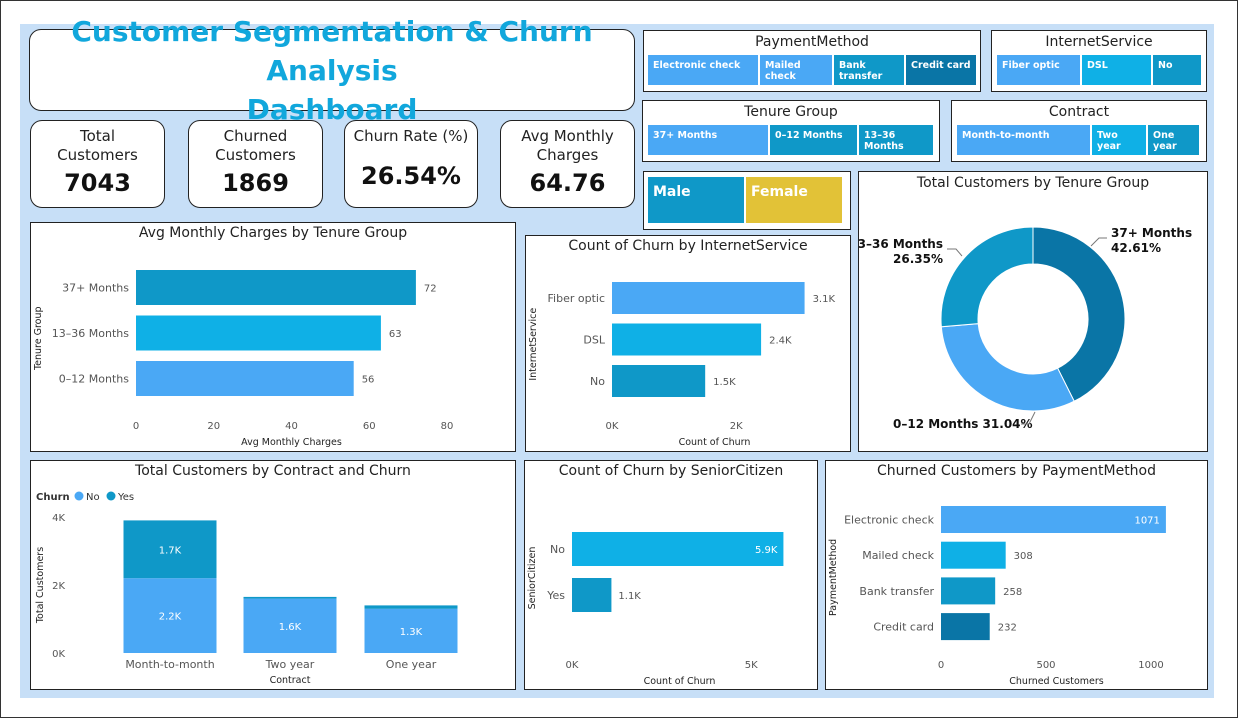 The width and height of the screenshot is (1238, 718). Describe the element at coordinates (290, 664) in the screenshot. I see `category-label: Two year` at that location.